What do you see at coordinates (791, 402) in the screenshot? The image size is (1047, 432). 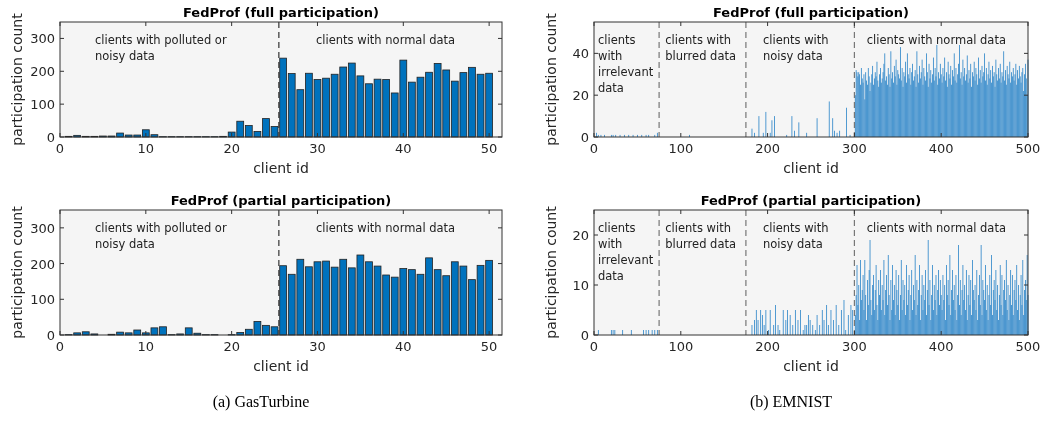 I see `text: (b) EMNIST` at bounding box center [791, 402].